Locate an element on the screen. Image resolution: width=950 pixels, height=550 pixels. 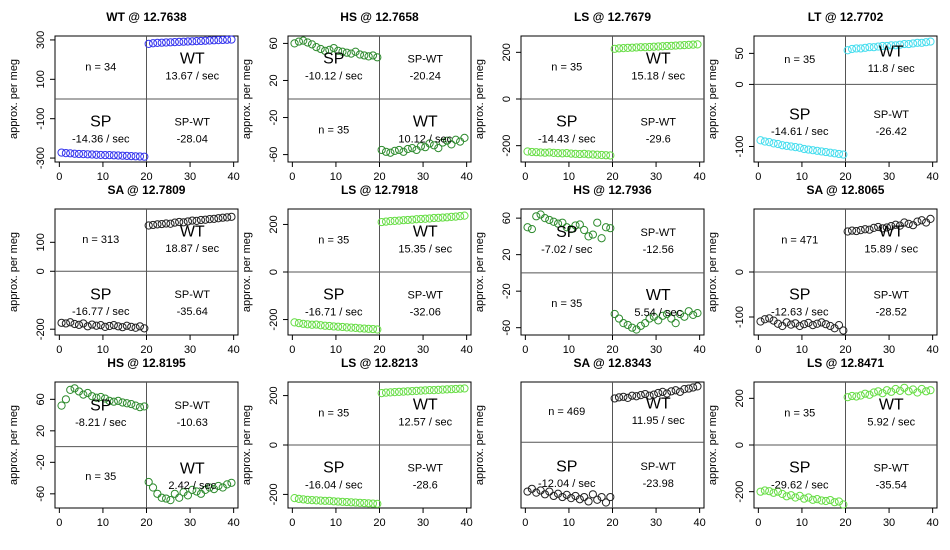
rate-label: -16.04 / sec is located at coordinates (334, 485).